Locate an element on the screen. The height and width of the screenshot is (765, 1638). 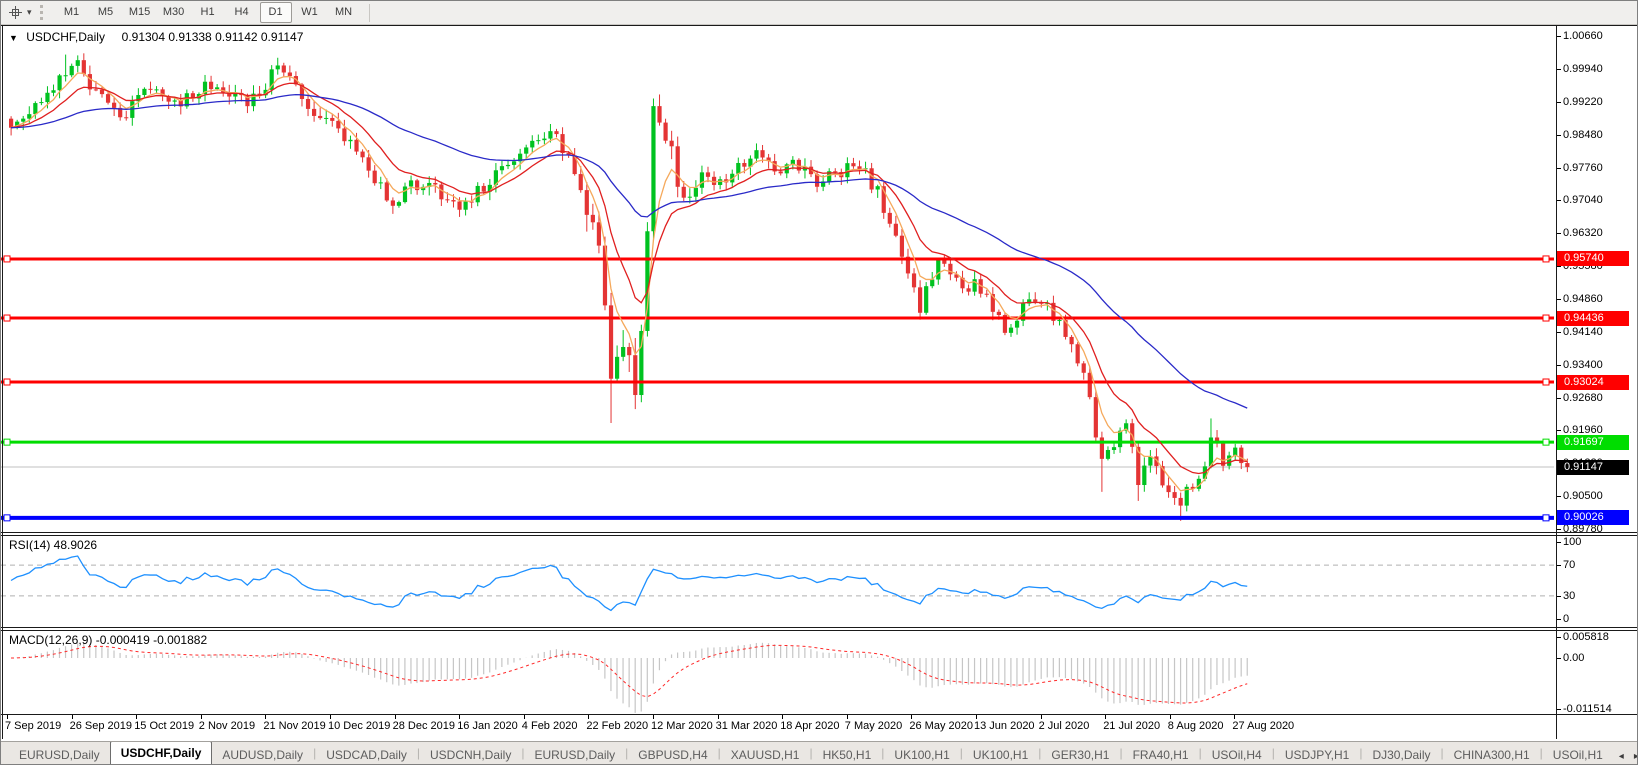
caret-down-icon: ▾ is located at coordinates (29, 12).